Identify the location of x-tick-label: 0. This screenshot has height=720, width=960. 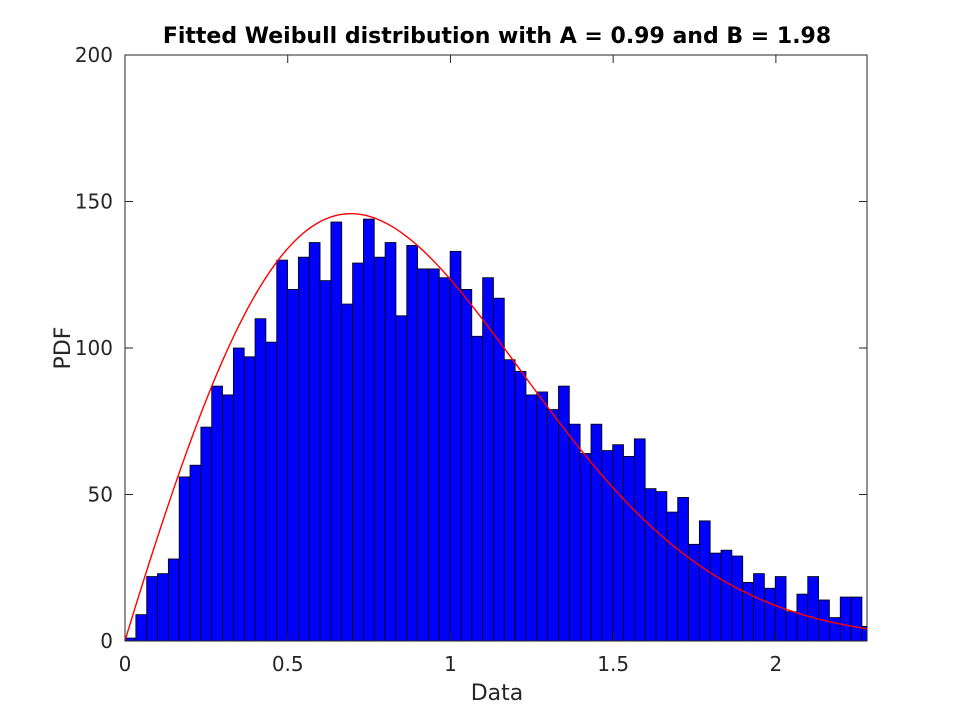
(125, 664).